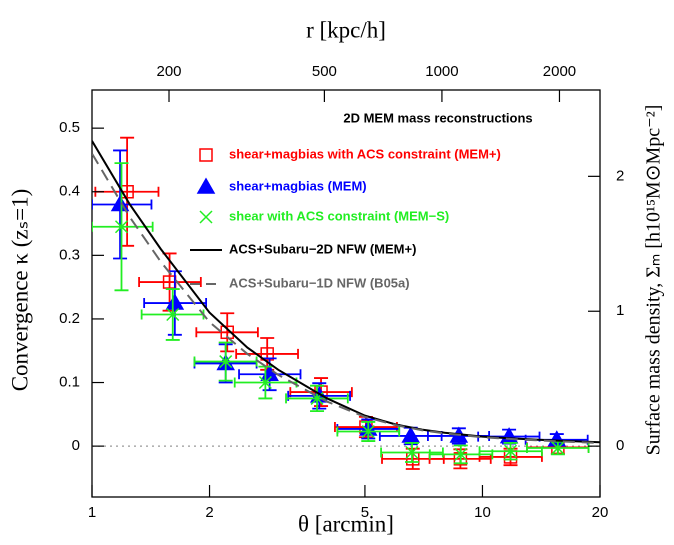 Image resolution: width=674 pixels, height=545 pixels. What do you see at coordinates (69, 382) in the screenshot?
I see `y-tick-label: 0.1` at bounding box center [69, 382].